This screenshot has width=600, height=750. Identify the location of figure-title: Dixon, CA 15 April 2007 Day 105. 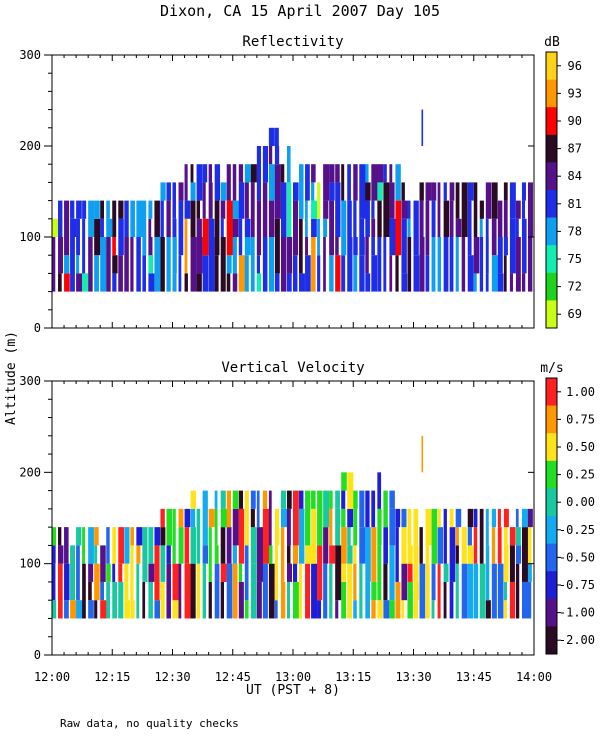
(300, 11).